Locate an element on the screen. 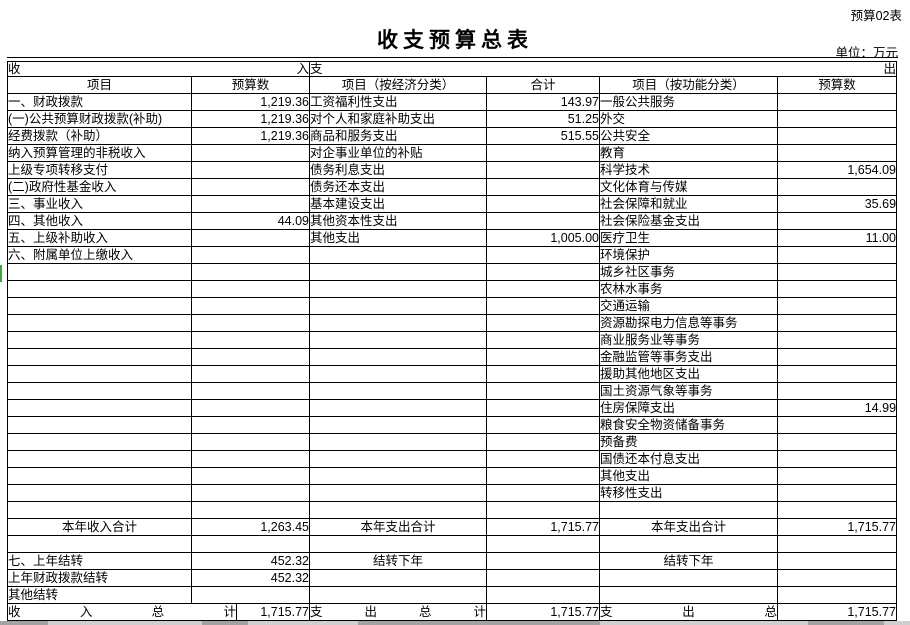 Image resolution: width=910 pixels, height=625 pixels. econ-item-cell: 基本建设支出 is located at coordinates (398, 204).